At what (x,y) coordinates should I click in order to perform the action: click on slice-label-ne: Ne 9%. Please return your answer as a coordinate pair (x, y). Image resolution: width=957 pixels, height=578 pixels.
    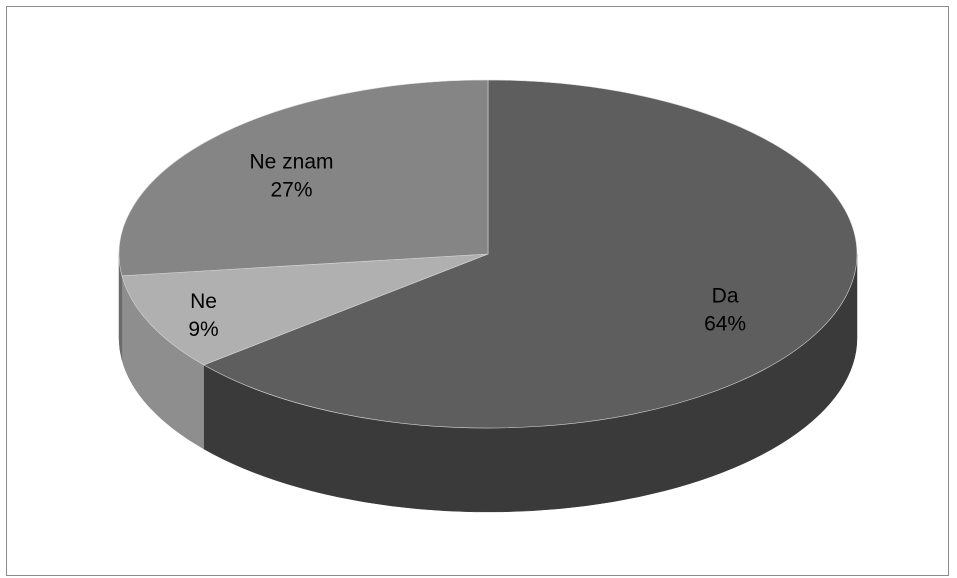
    Looking at the image, I should click on (203, 315).